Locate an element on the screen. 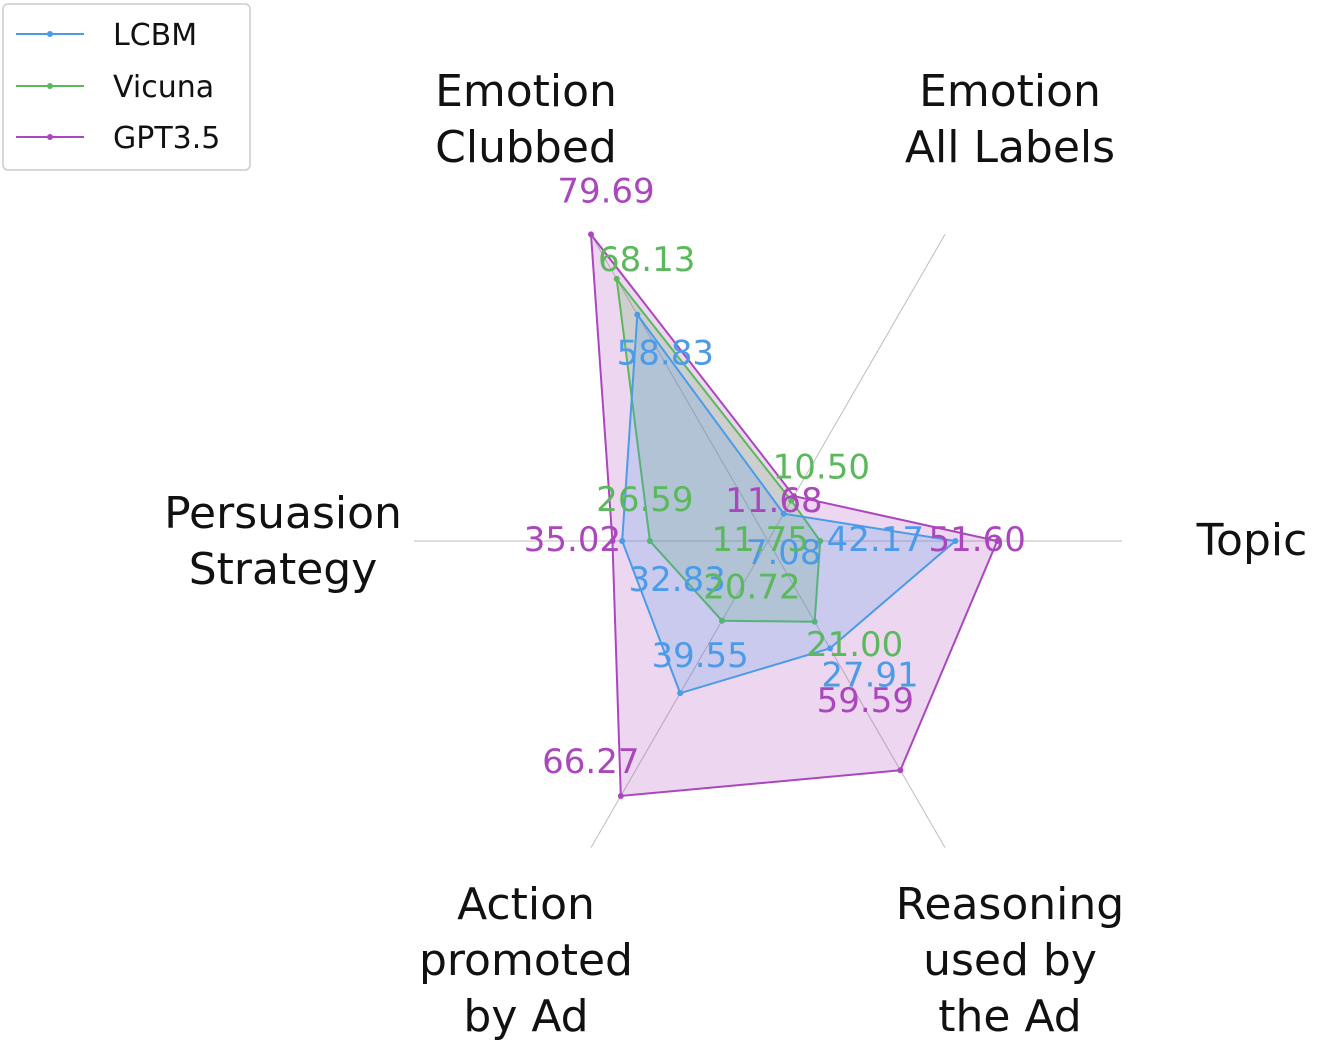  point-gpt35-topic is located at coordinates (997, 541).